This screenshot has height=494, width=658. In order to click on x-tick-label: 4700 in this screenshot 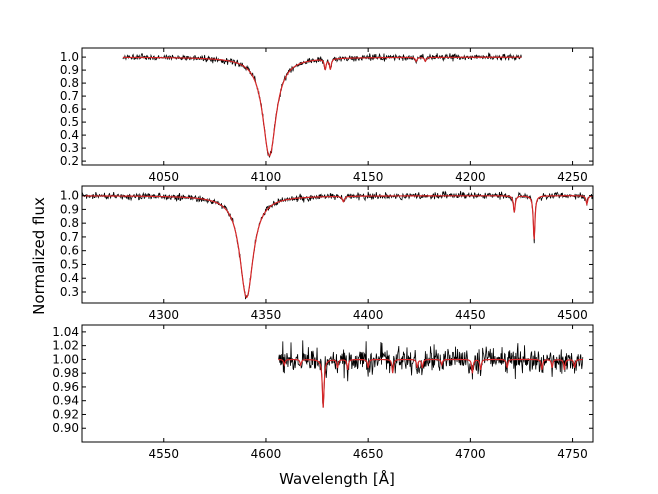, I will do `click(470, 454)`.